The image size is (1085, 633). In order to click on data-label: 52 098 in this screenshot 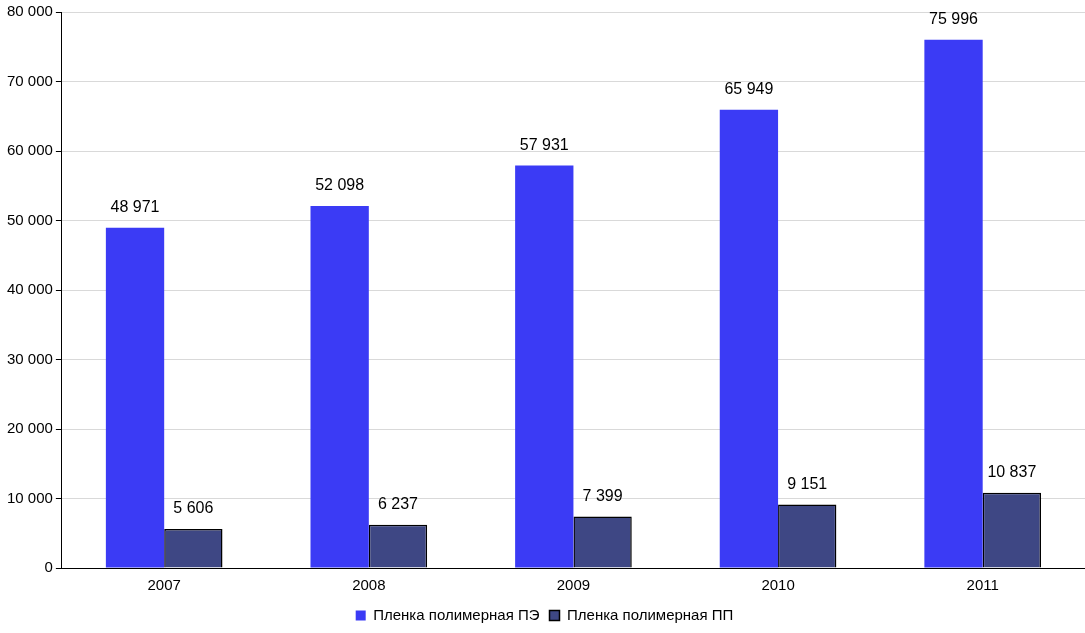, I will do `click(340, 185)`.